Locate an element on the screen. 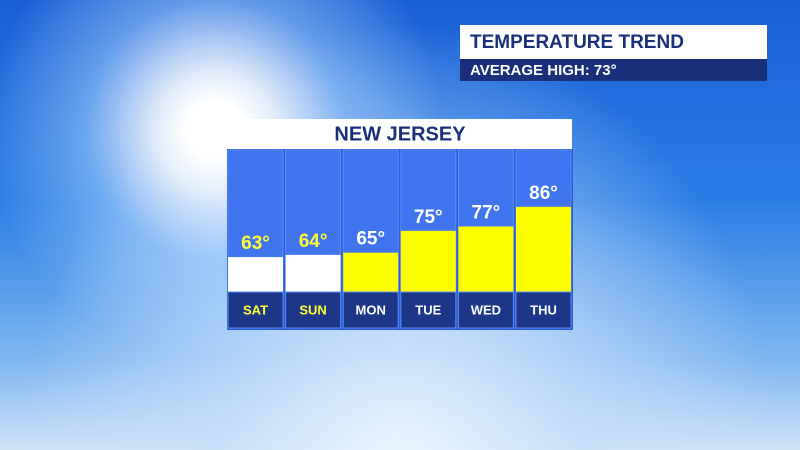 This screenshot has width=800, height=450. title-box is located at coordinates (613, 42).